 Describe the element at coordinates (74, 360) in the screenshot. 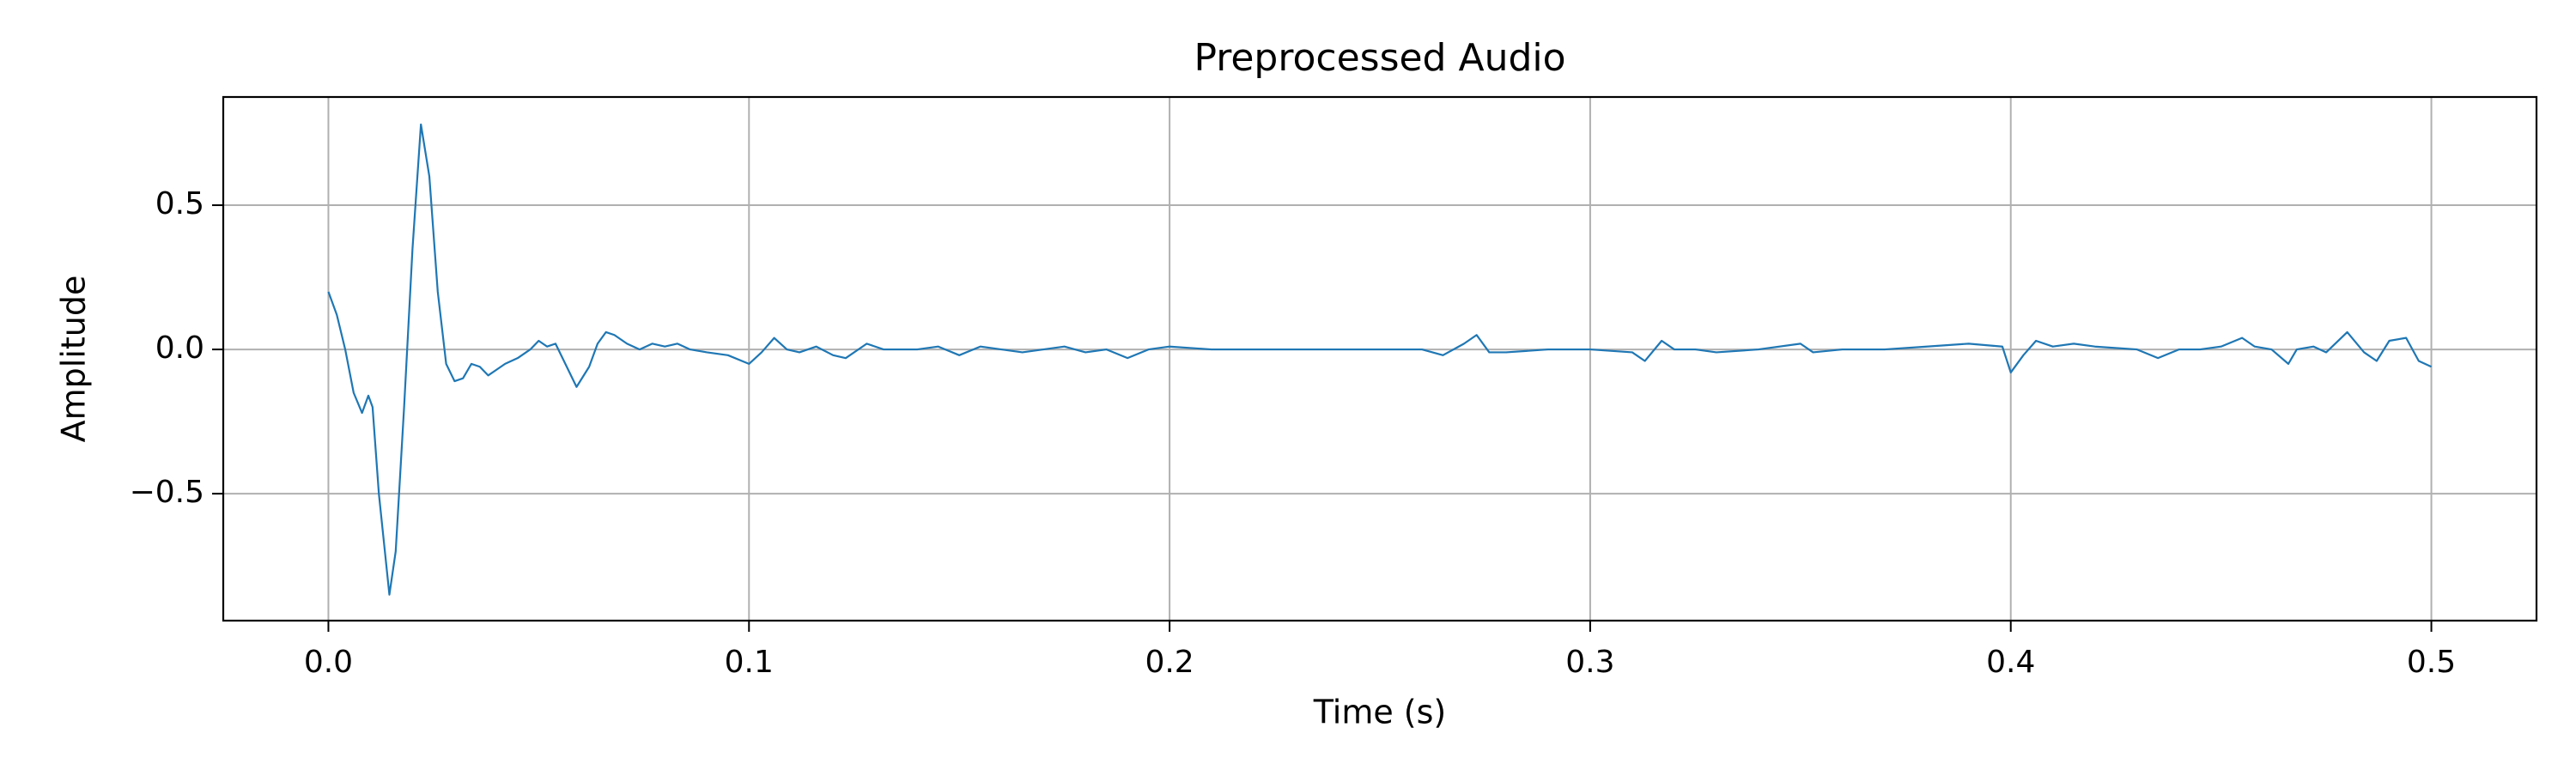

I see `y-axis-label: Amplitude` at that location.